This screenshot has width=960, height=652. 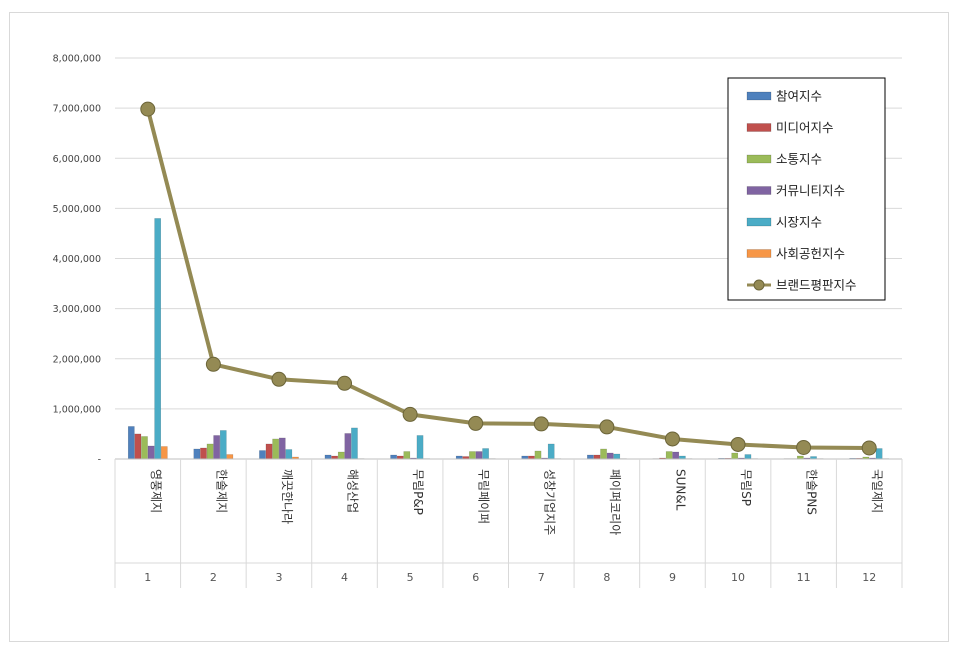 I want to click on y-tick-label: 8,000,000, so click(x=77, y=59).